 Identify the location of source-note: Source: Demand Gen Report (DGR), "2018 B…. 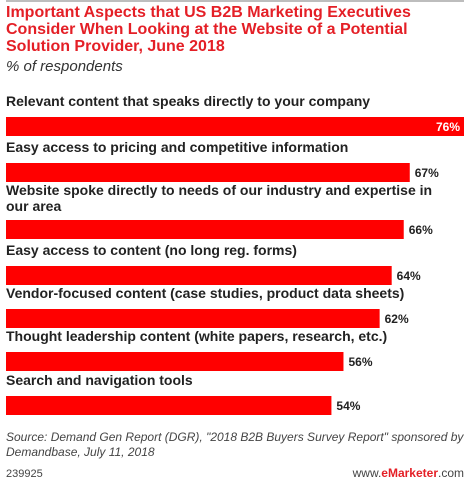
(235, 444).